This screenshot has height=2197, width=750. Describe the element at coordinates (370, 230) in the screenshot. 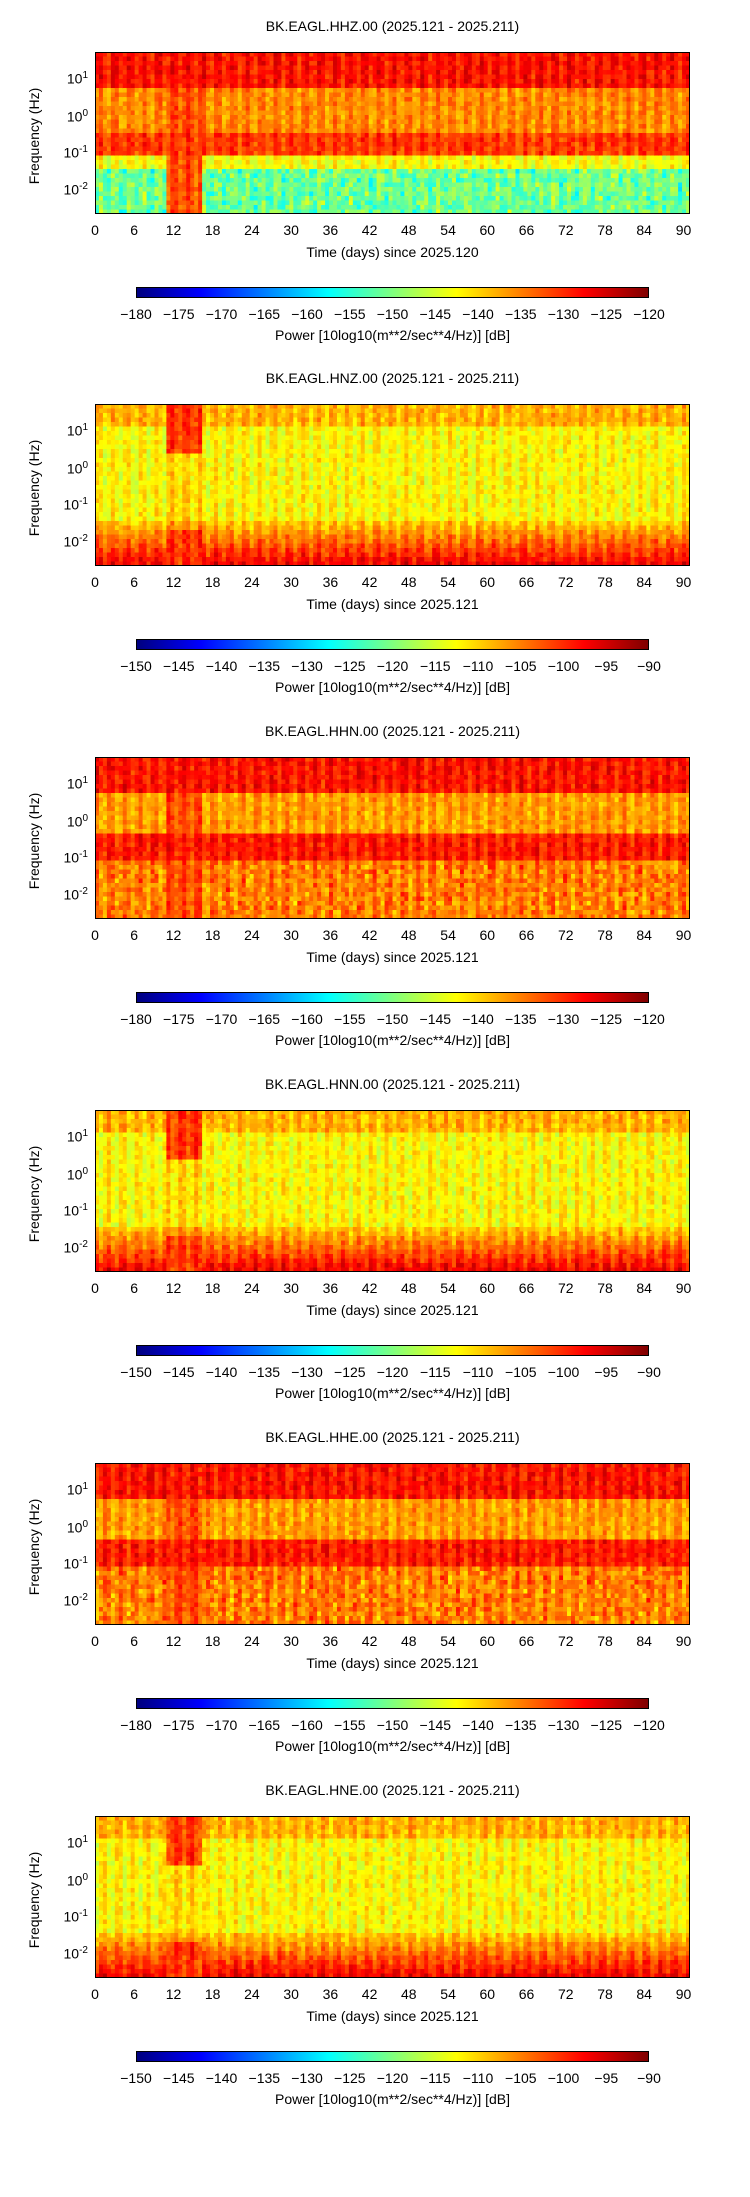

I see `x-tick-label: 42` at that location.